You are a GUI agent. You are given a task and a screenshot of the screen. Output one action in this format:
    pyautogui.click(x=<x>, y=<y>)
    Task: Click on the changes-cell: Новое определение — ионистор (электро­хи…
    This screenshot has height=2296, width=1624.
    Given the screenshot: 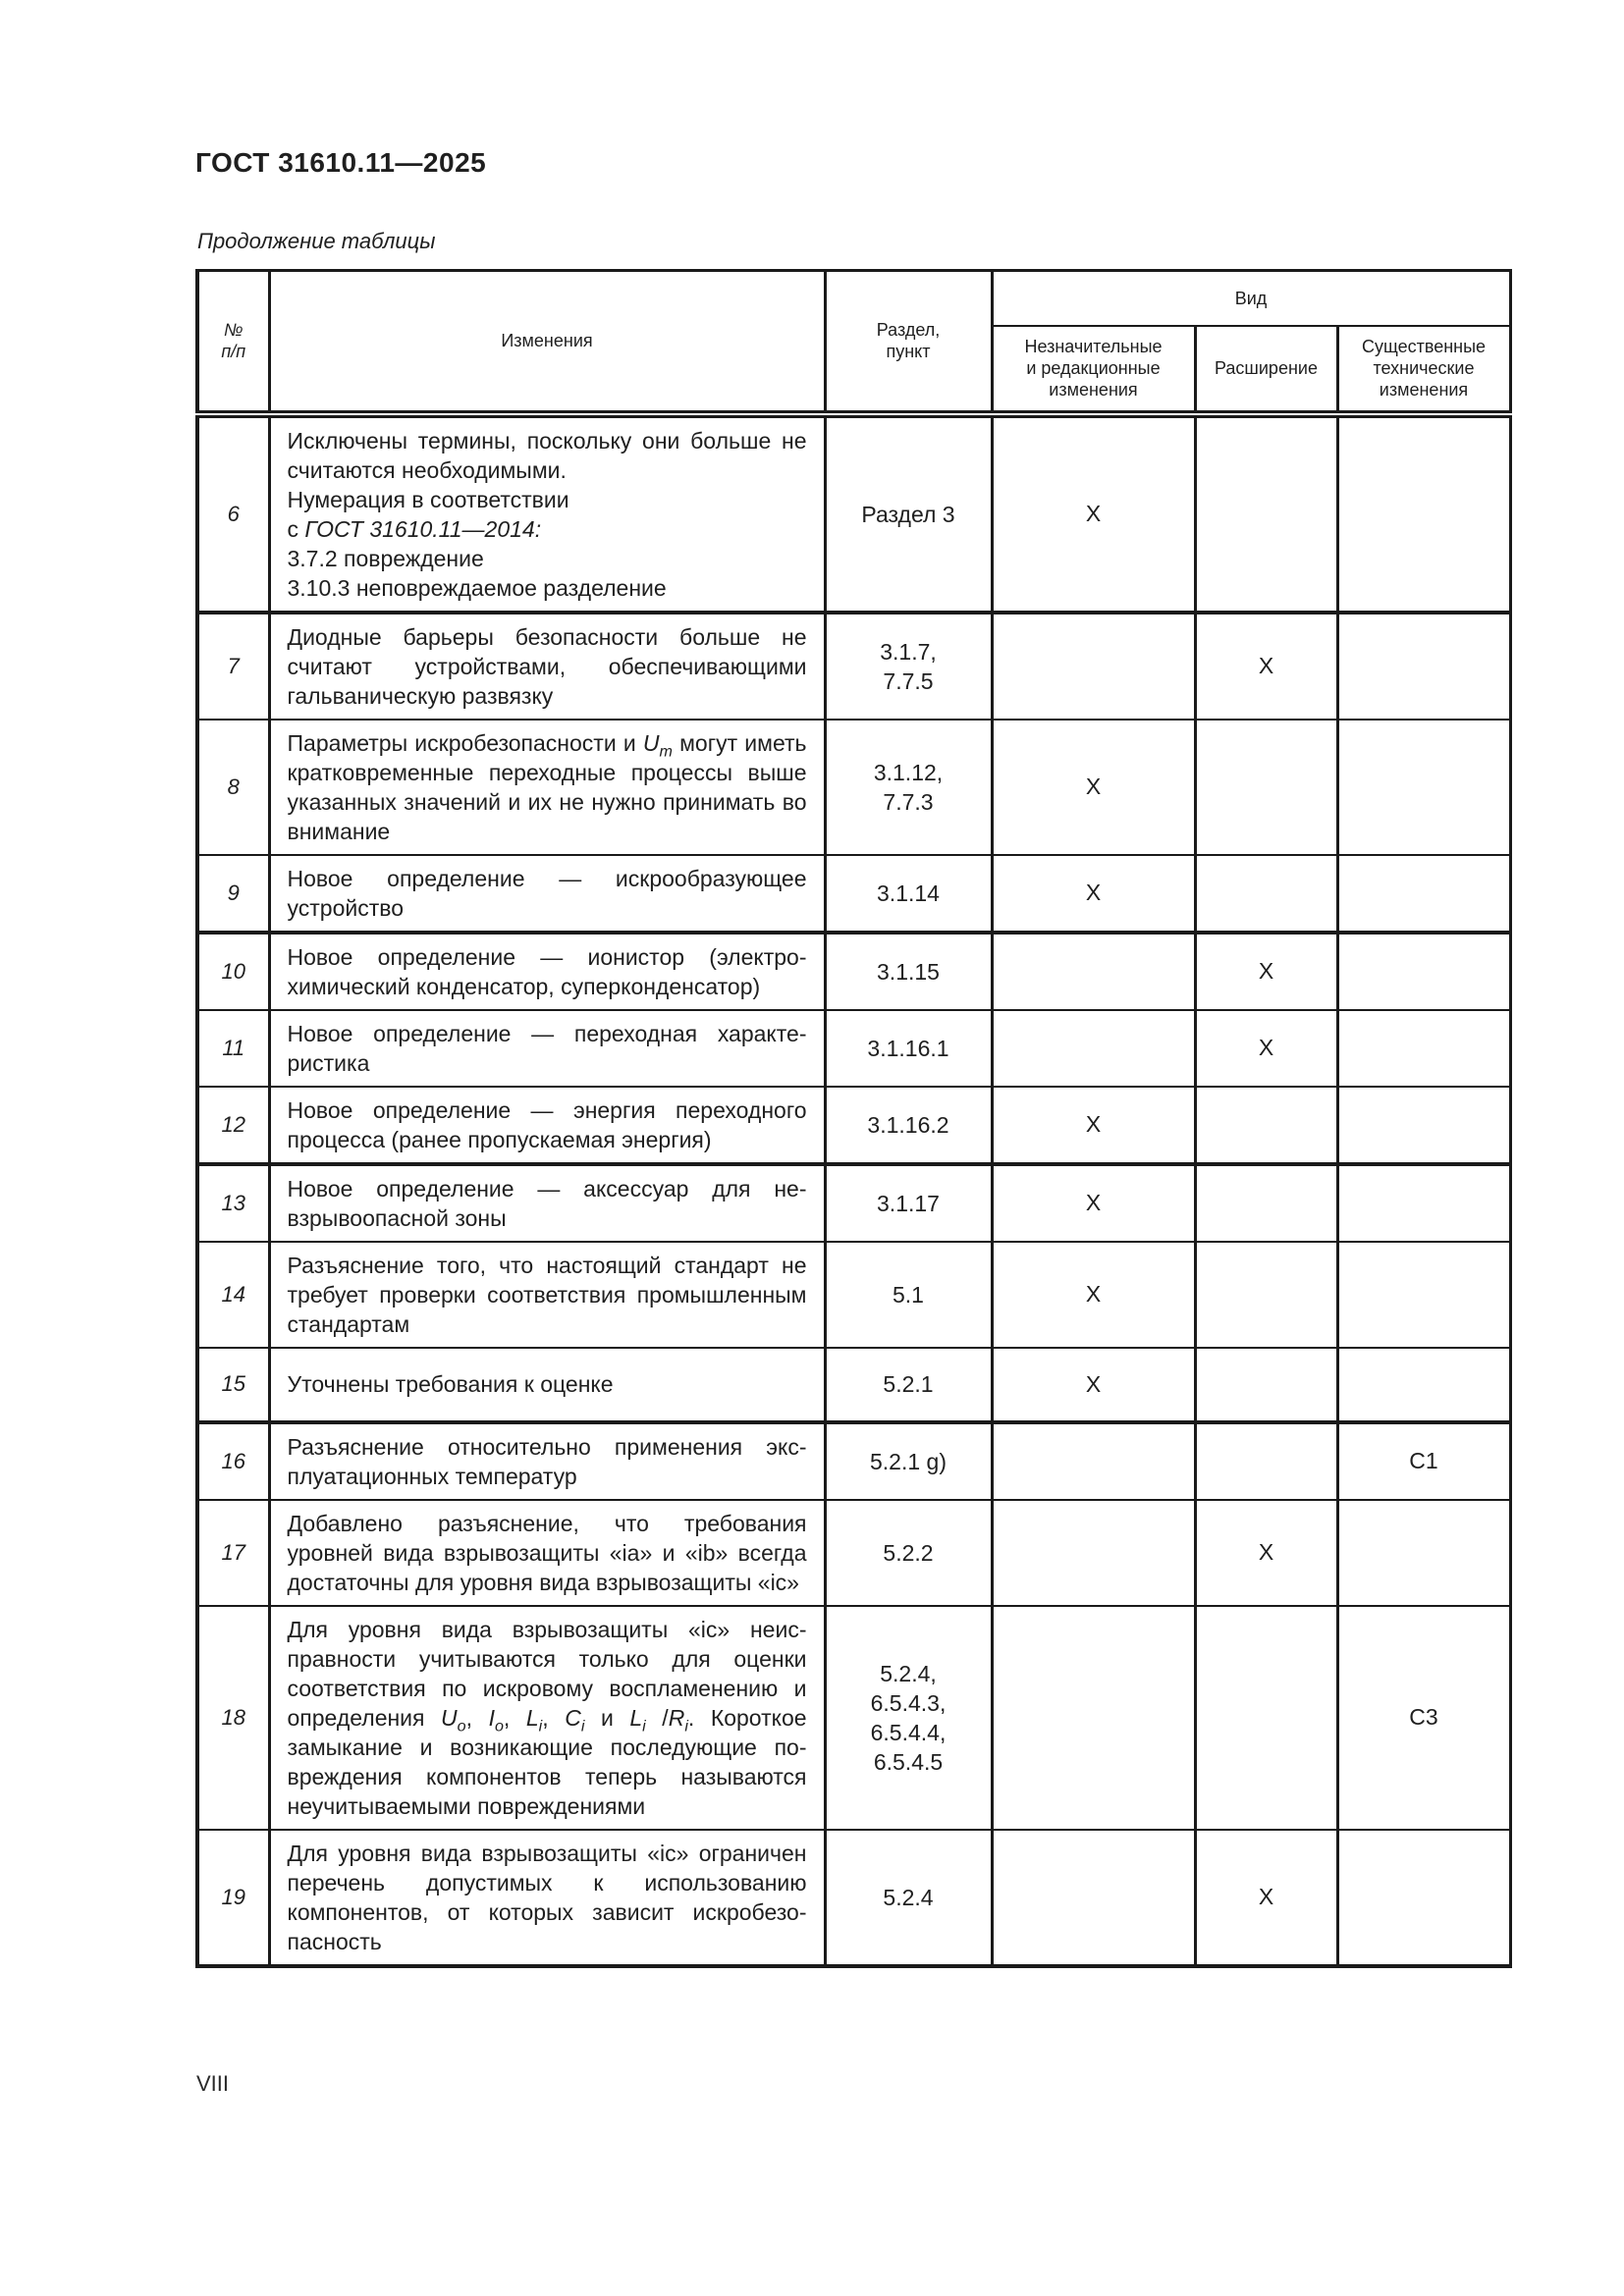 What is the action you would take?
    pyautogui.click(x=547, y=971)
    